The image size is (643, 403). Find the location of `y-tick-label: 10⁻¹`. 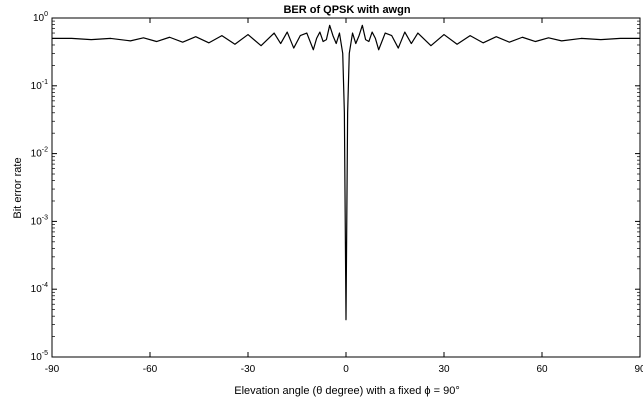

y-tick-label: 10⁻¹ is located at coordinates (39, 85).